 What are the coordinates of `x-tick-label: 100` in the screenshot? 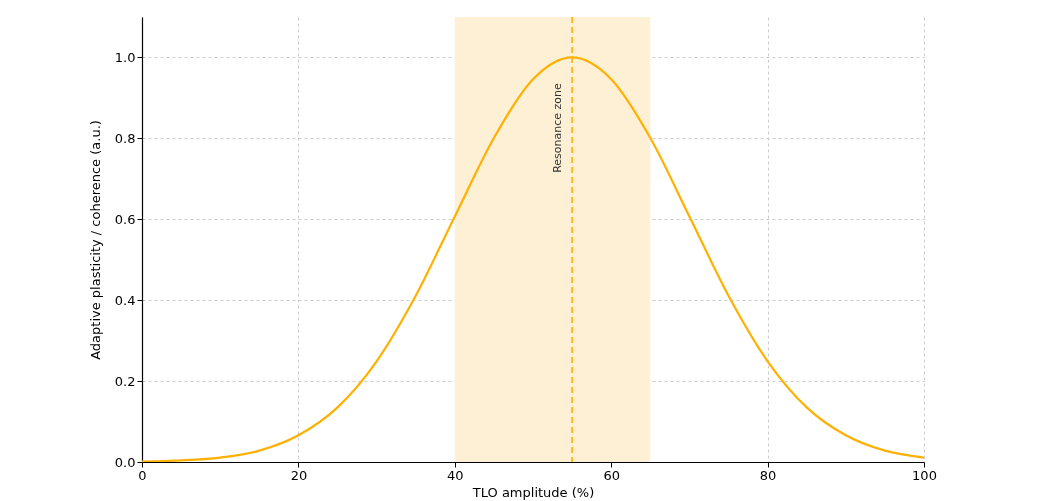 It's located at (924, 475).